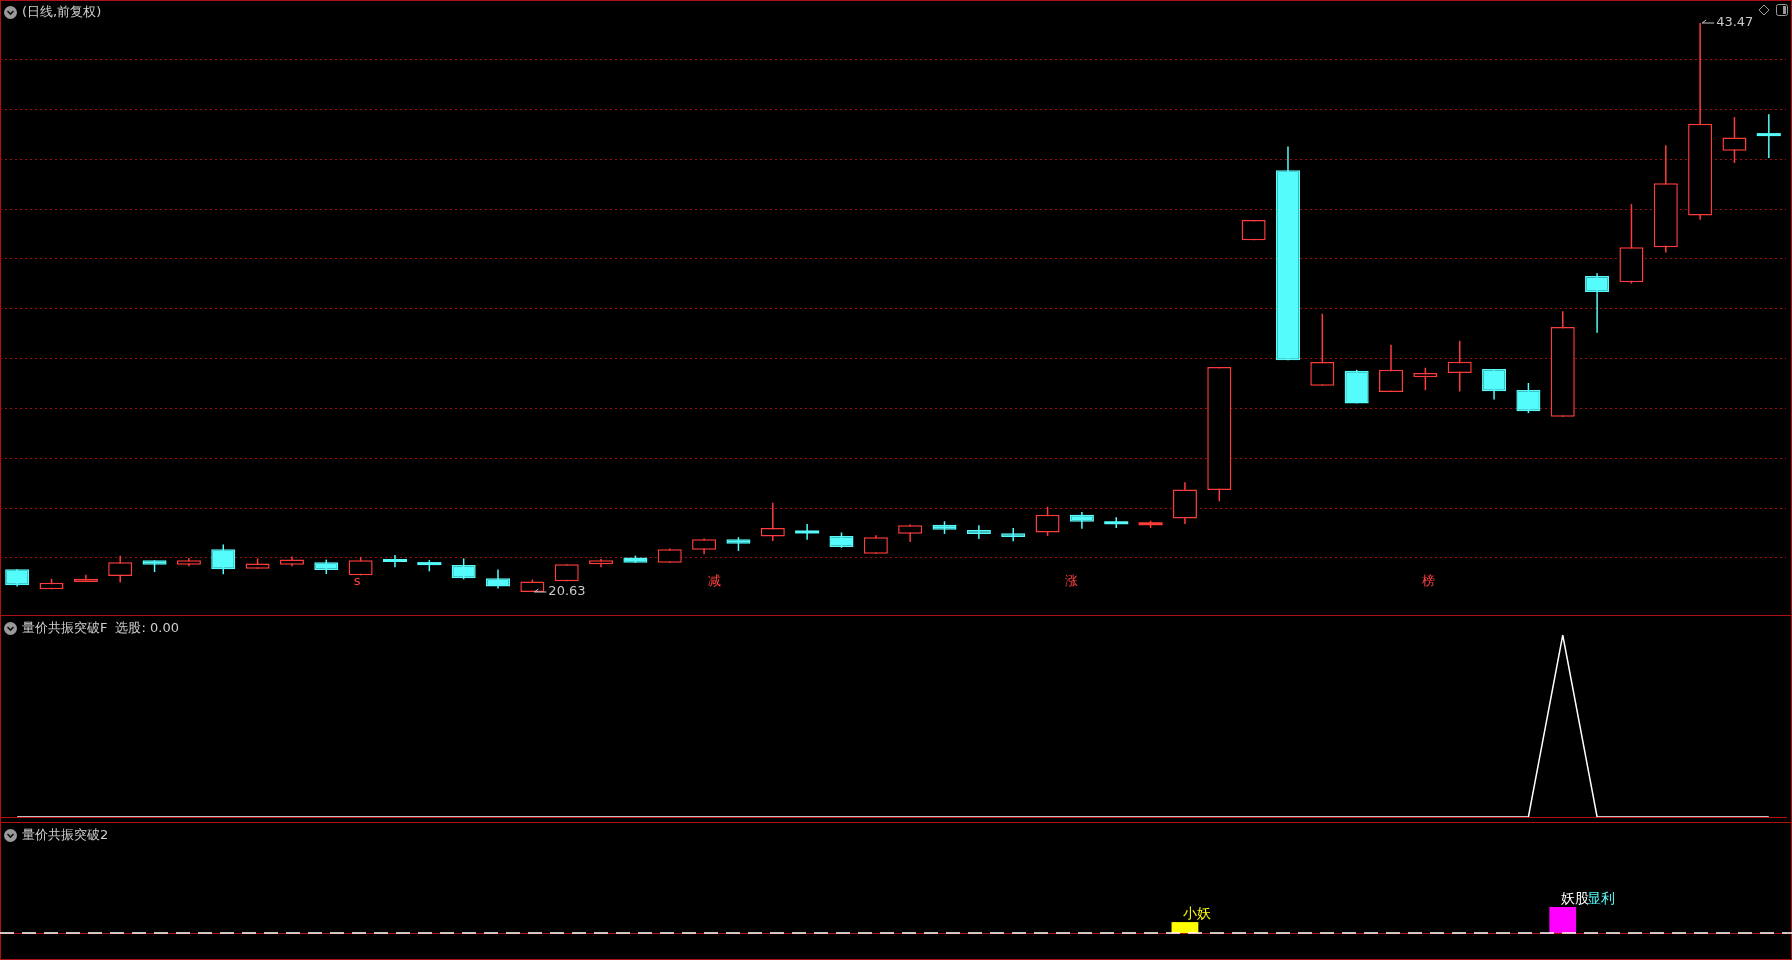 The height and width of the screenshot is (960, 1792). I want to click on chart-title: 量价共振突破F, so click(65, 628).